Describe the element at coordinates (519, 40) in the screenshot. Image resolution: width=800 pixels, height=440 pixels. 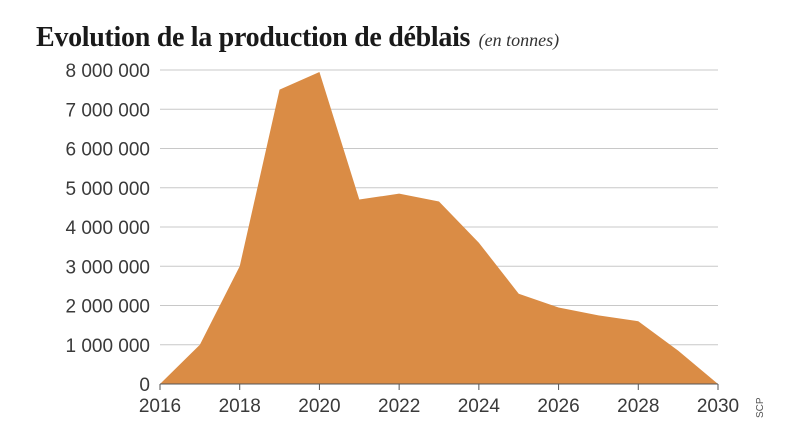
I see `chart-subtitle: (en tonnes)` at that location.